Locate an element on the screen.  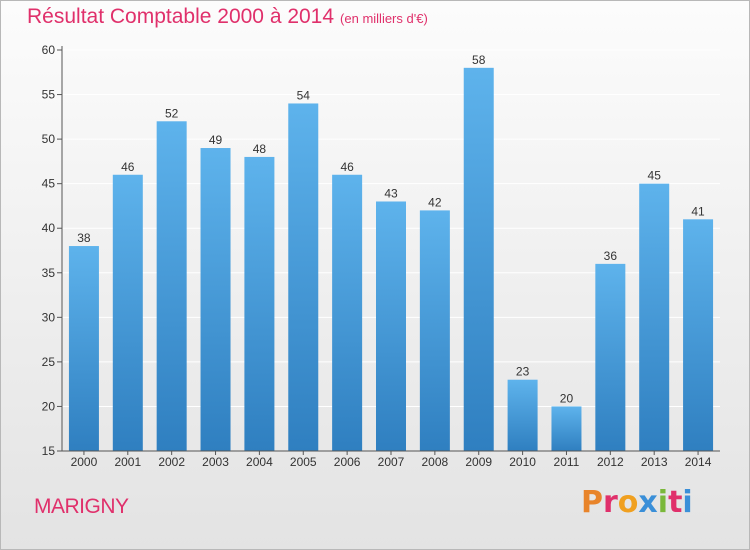
y-tick-label: 35 is located at coordinates (49, 273).